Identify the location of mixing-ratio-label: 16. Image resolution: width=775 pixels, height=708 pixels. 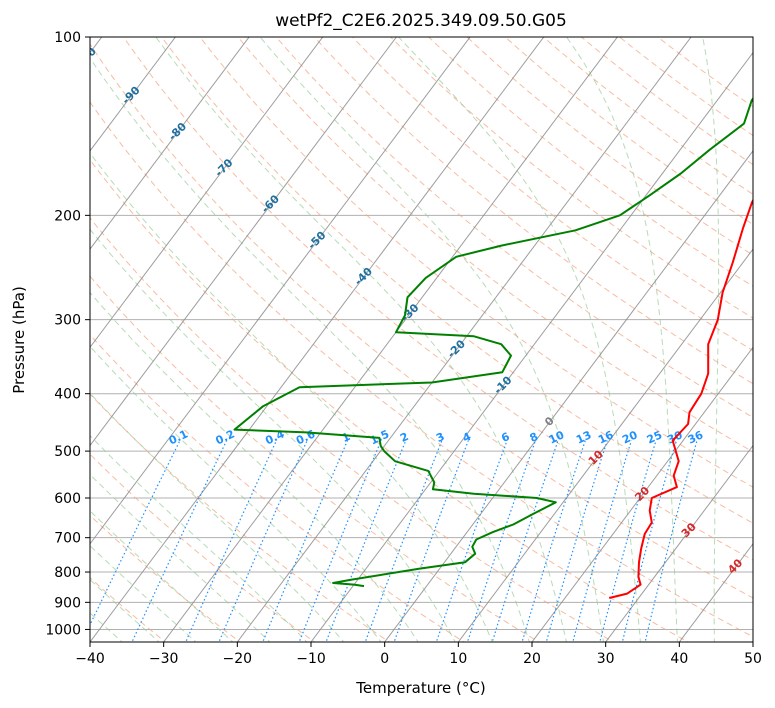
(606, 437).